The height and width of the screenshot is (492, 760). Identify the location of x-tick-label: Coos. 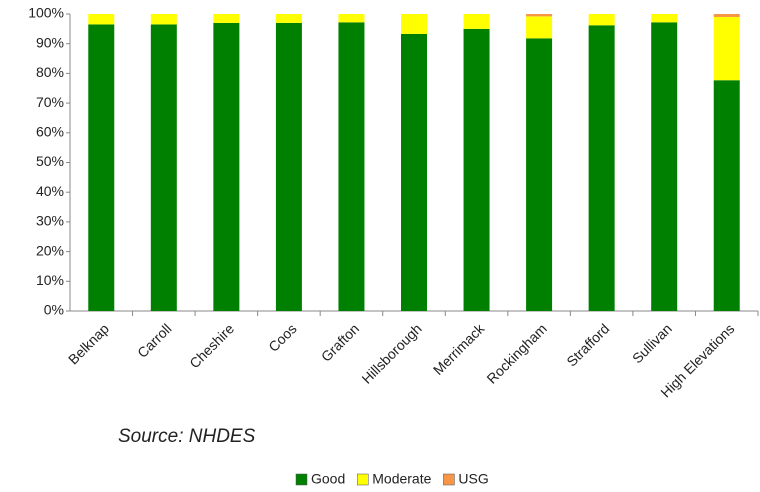
(282, 337).